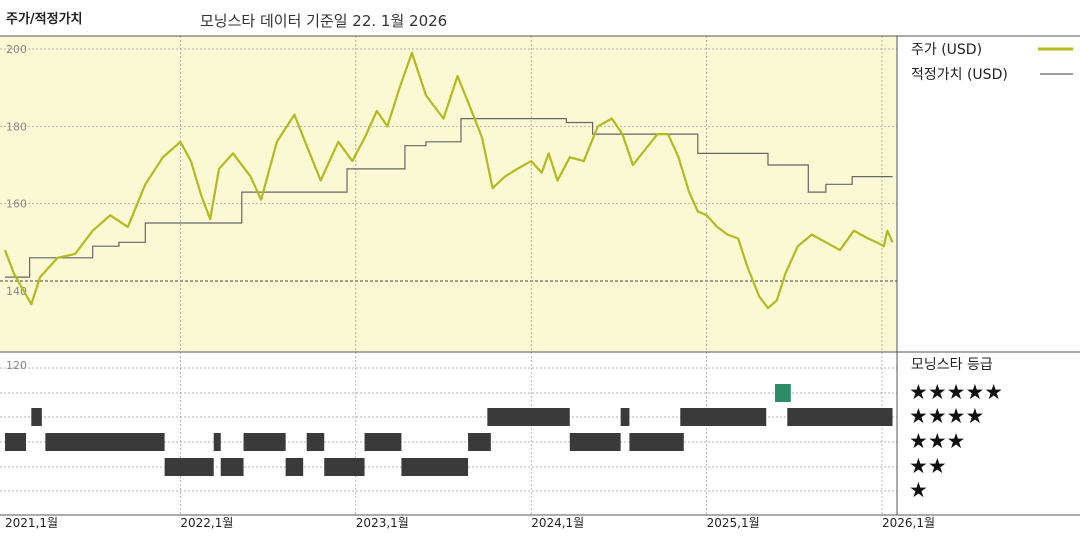  I want to click on x-tick-label: 2026,1월, so click(908, 523).